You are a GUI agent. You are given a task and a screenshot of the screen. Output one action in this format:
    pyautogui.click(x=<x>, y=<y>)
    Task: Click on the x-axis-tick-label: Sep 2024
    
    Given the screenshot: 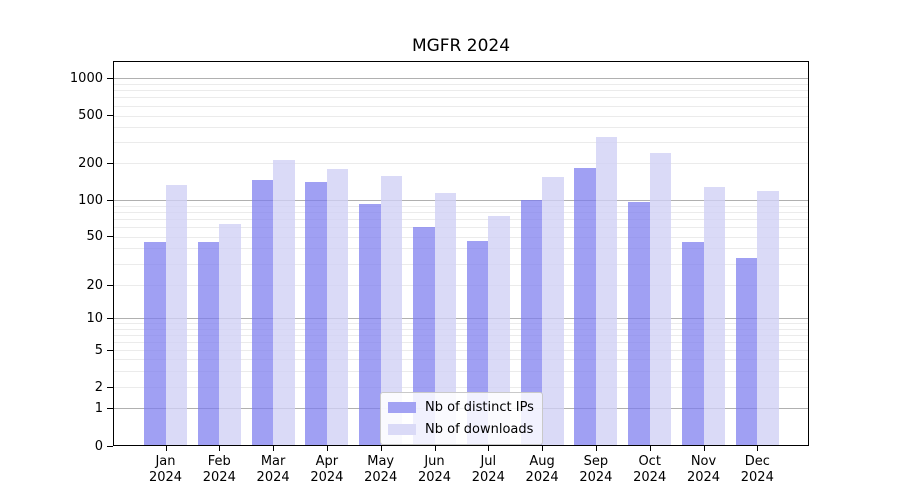 What is the action you would take?
    pyautogui.click(x=596, y=469)
    